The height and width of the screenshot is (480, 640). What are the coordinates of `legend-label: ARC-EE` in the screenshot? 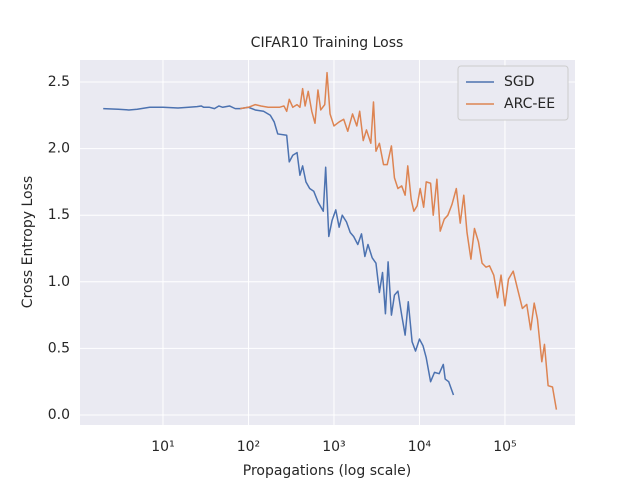 It's located at (529, 104).